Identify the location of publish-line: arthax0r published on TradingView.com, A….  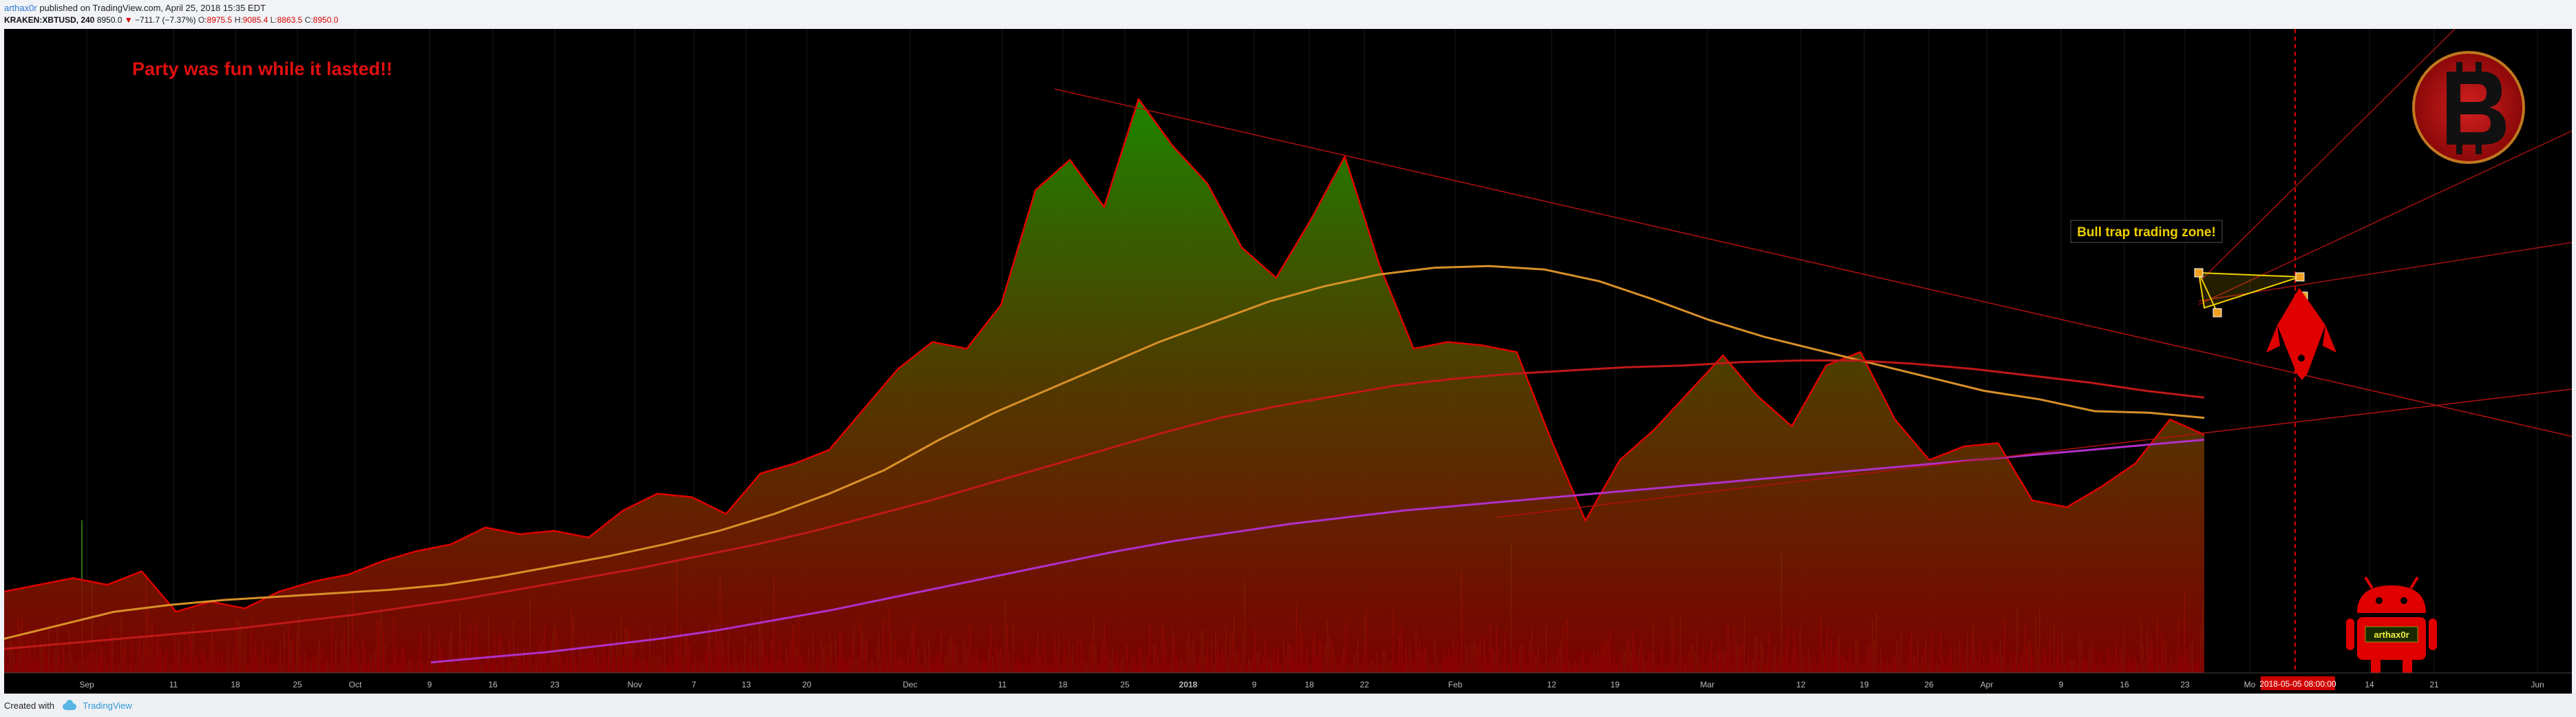
(135, 8).